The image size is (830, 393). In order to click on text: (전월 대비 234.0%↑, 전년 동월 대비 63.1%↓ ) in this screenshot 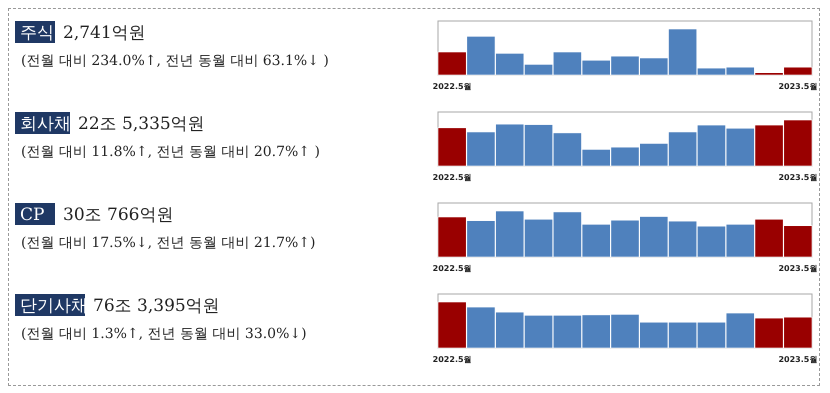, I will do `click(175, 61)`.